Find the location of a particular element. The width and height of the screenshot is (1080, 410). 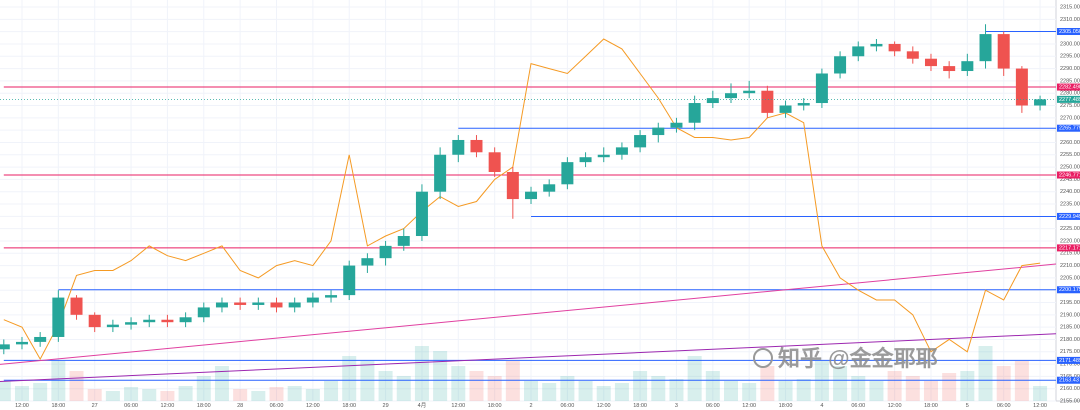

x-tick-label: 5 is located at coordinates (967, 406).